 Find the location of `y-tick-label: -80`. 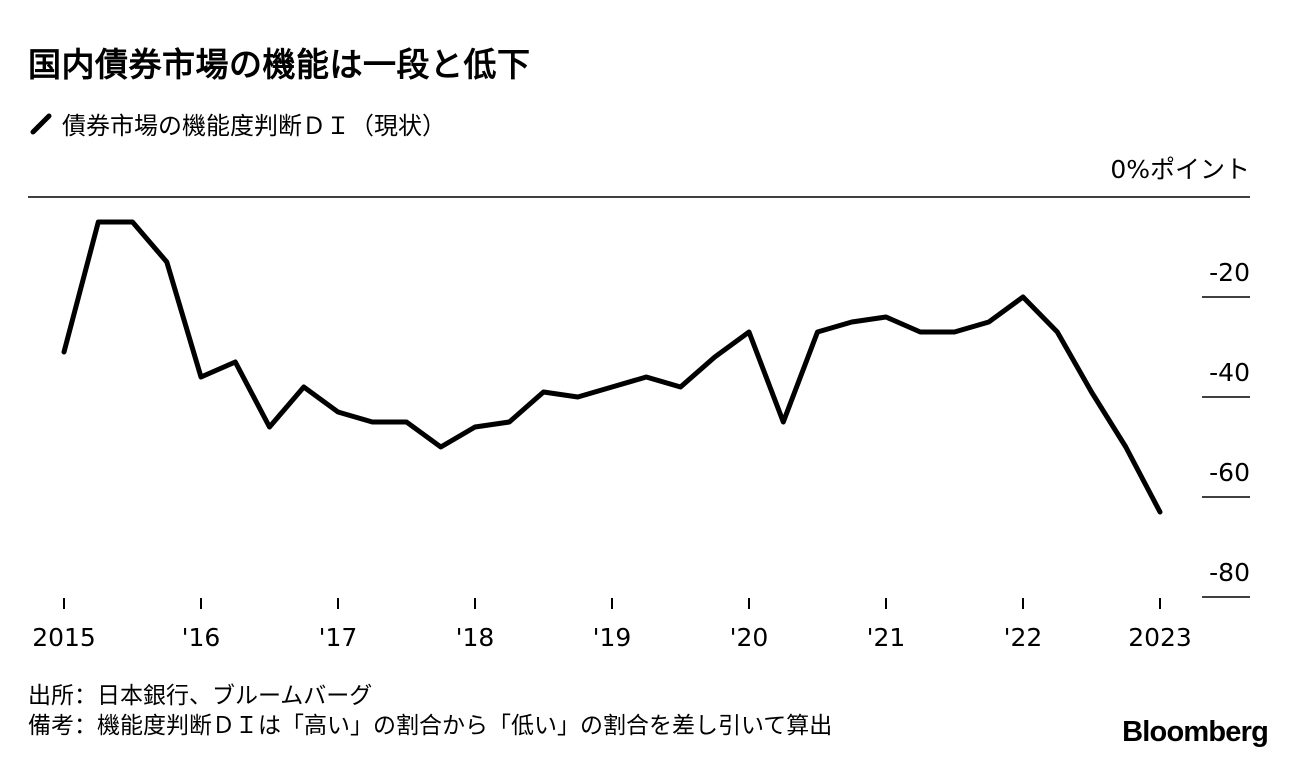

y-tick-label: -80 is located at coordinates (1229, 572).